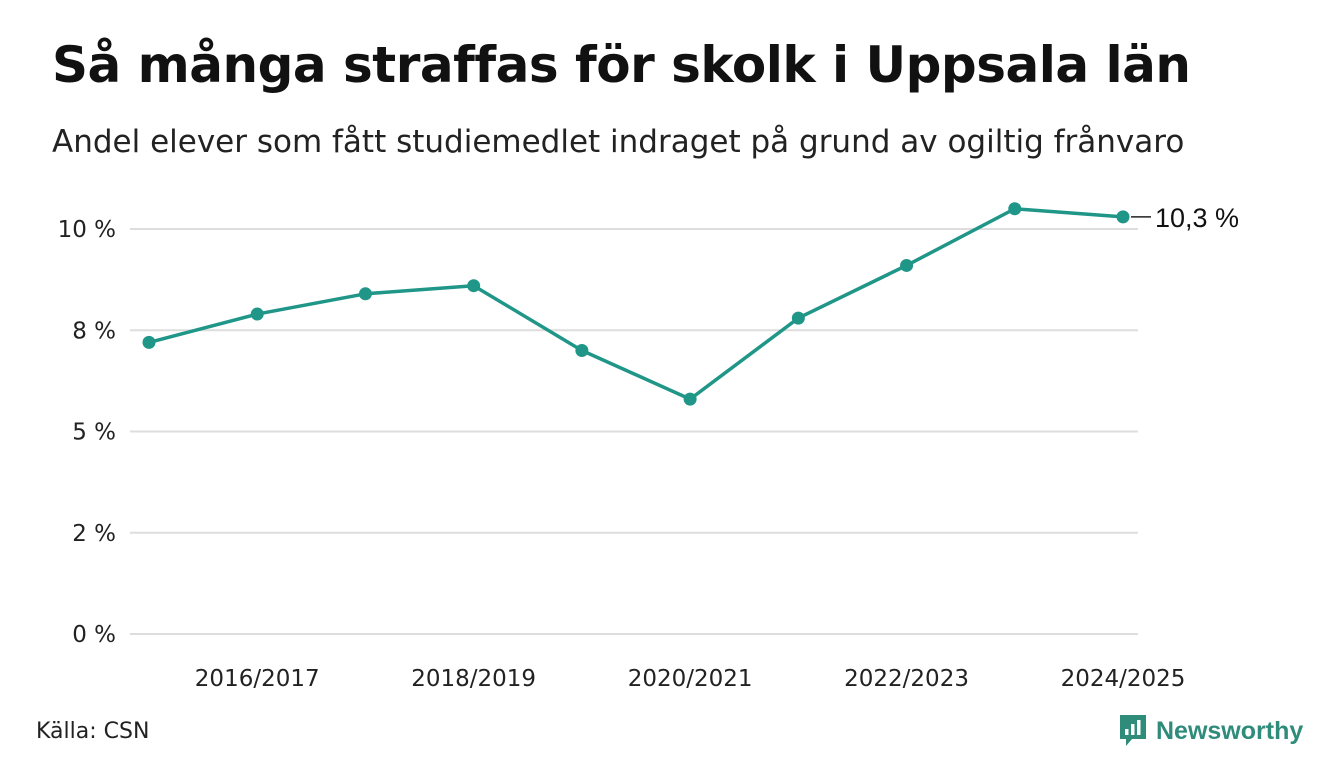 Image resolution: width=1340 pixels, height=780 pixels. What do you see at coordinates (94, 534) in the screenshot?
I see `y-tick-label: 2 %` at bounding box center [94, 534].